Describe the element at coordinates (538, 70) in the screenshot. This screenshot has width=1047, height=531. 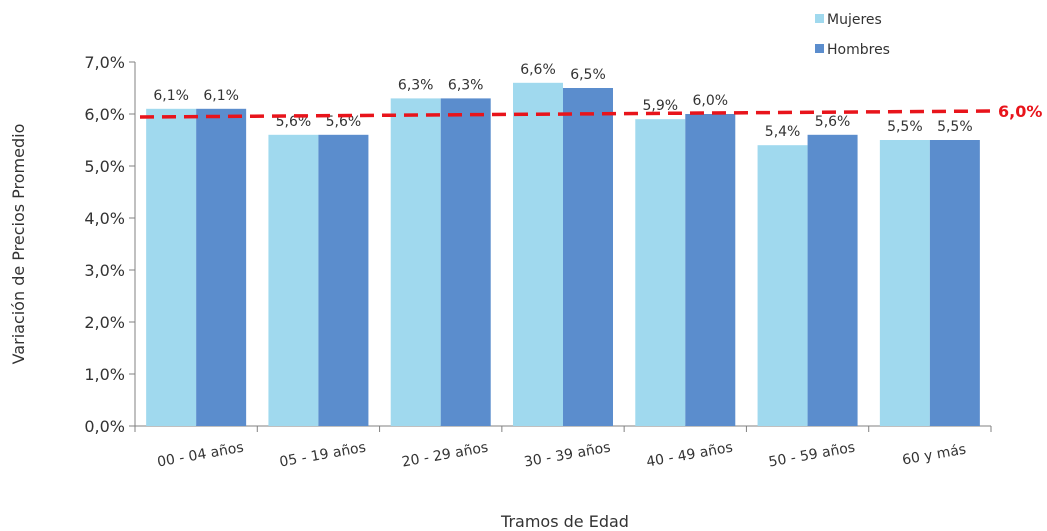
I see `value-label: 6,6%` at that location.